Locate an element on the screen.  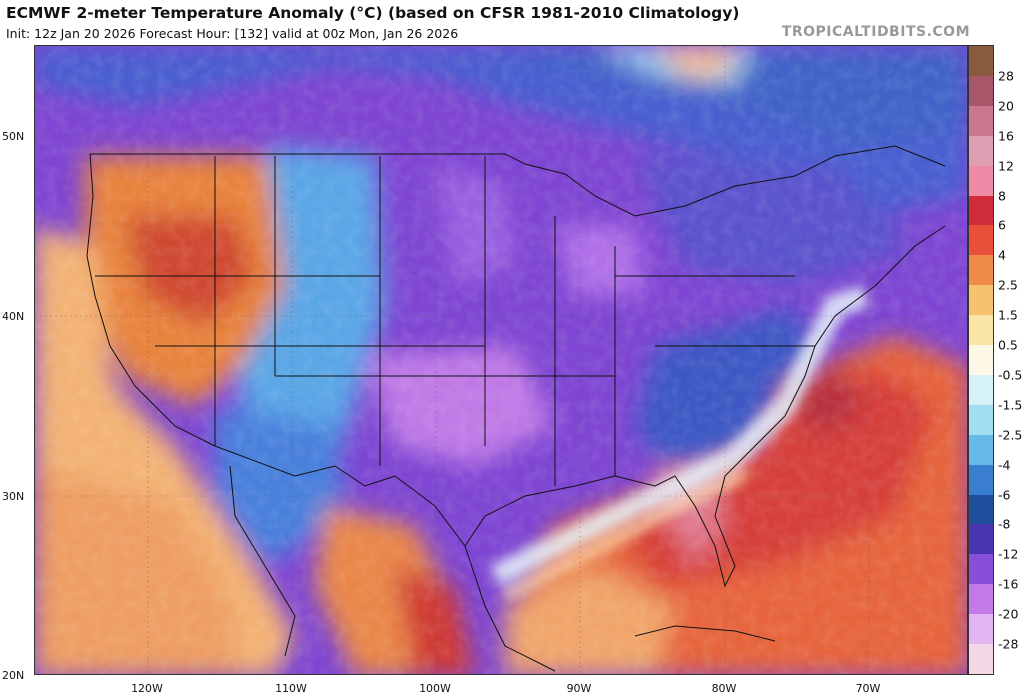
colorbar-label: 0.5 is located at coordinates (1008, 345).